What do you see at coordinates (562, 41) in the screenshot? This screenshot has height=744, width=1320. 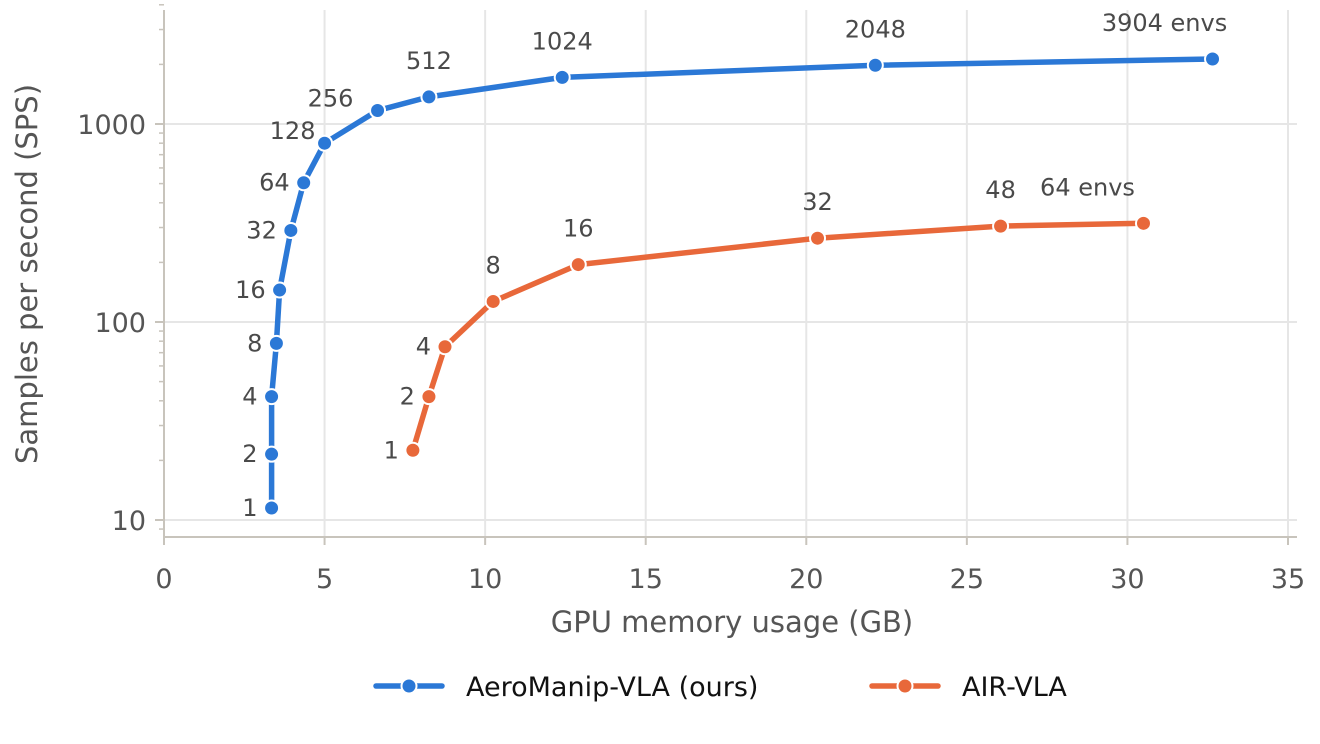 I see `point-label: 1024` at bounding box center [562, 41].